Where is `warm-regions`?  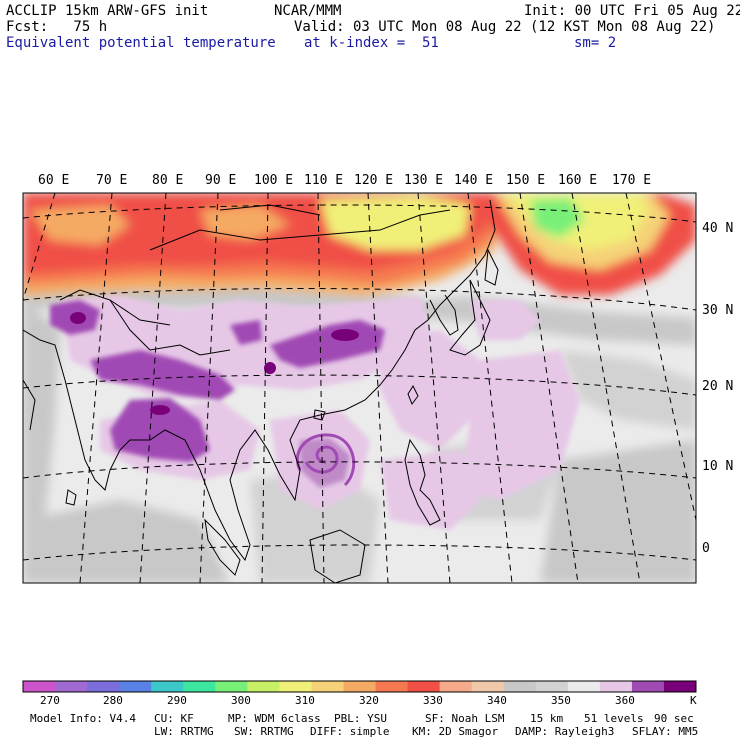
warm-regions is located at coordinates (359, 244).